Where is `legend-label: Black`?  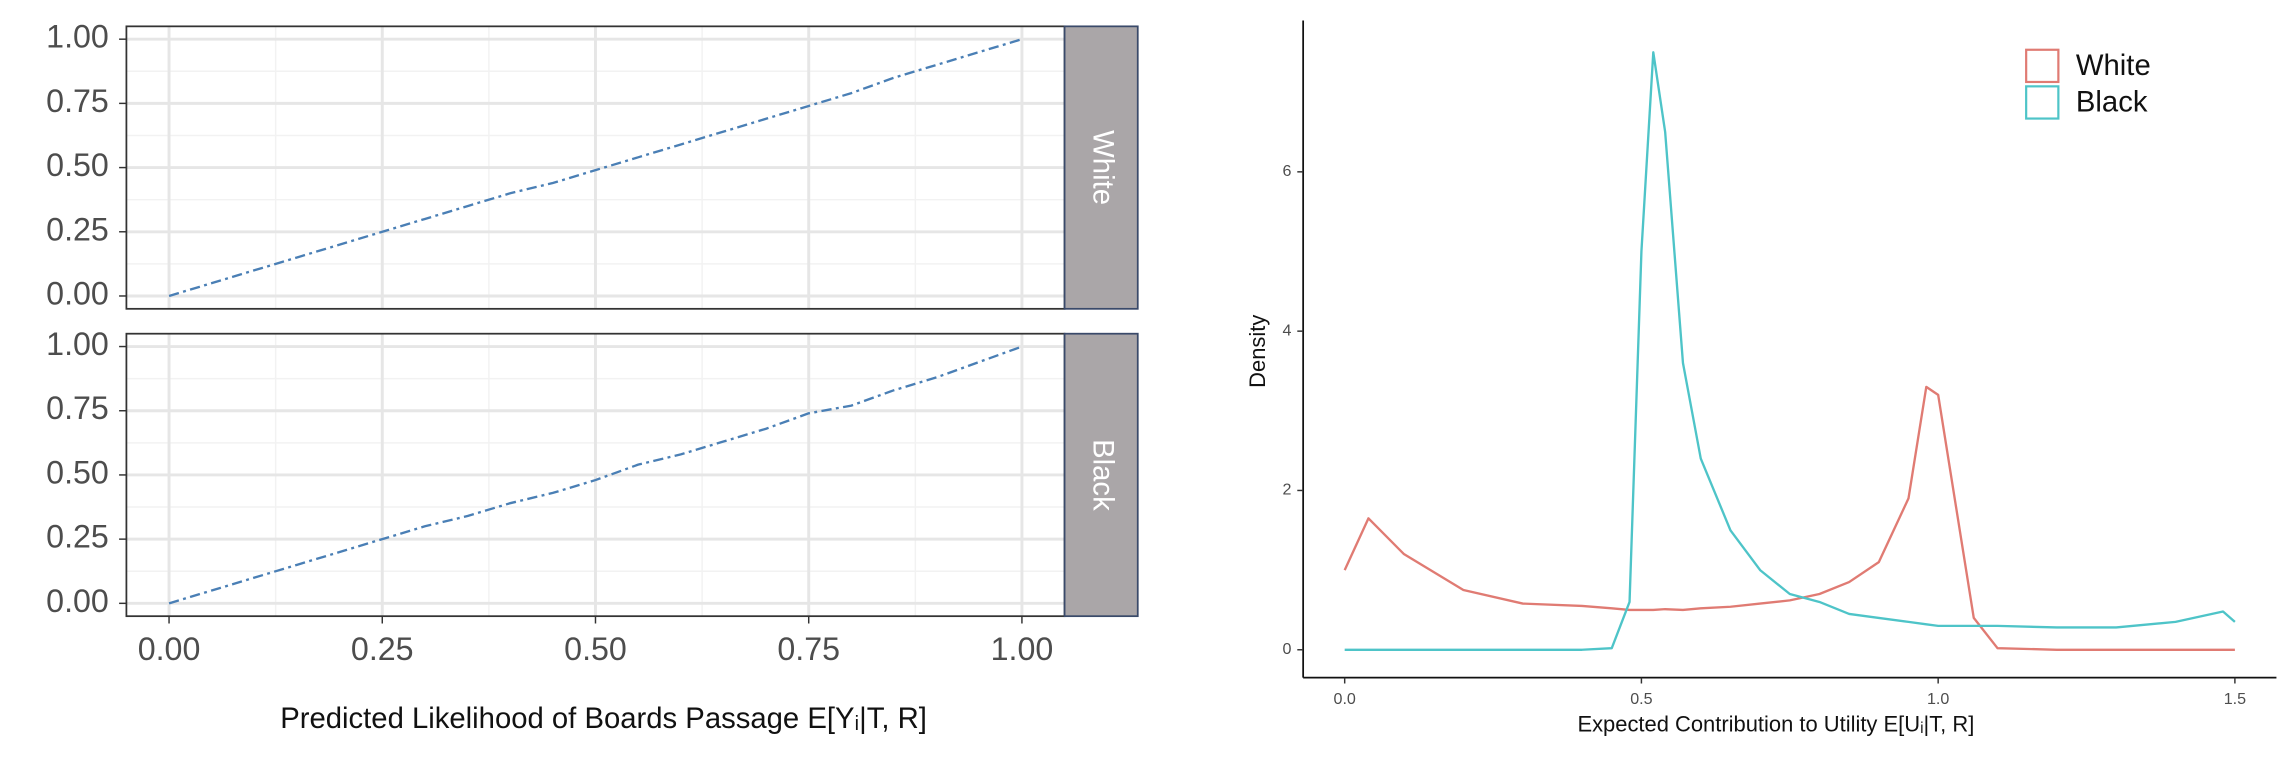
legend-label: Black is located at coordinates (2112, 103).